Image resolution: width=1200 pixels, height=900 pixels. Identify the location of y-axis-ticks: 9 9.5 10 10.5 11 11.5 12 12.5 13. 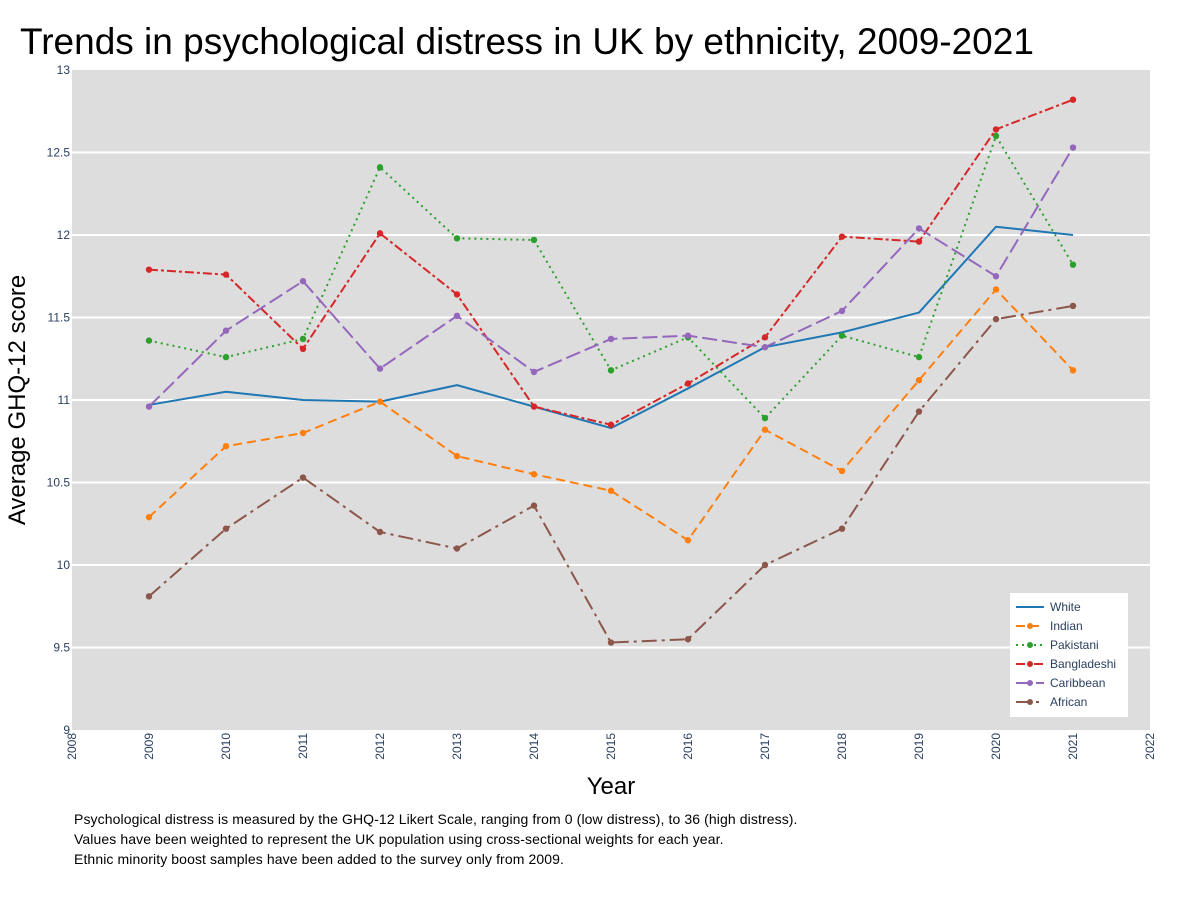
(59, 400).